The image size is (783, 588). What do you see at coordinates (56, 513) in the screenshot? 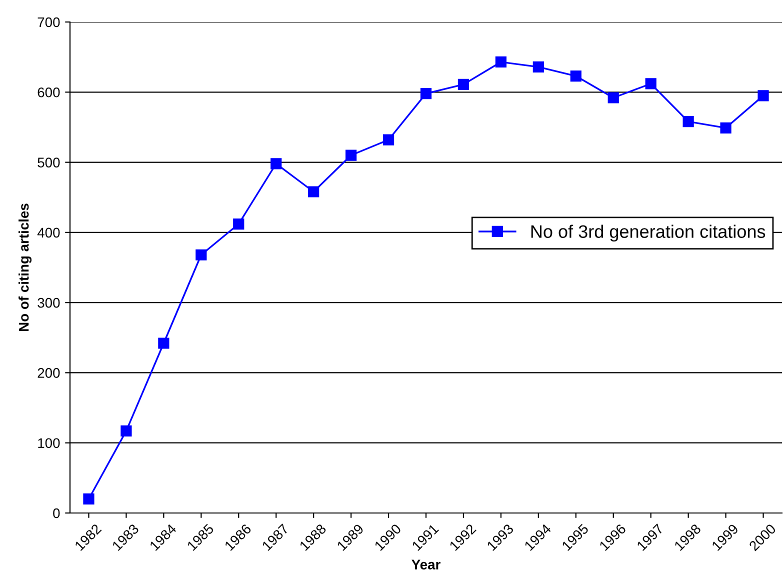
I see `y-tick-label: 0` at bounding box center [56, 513].